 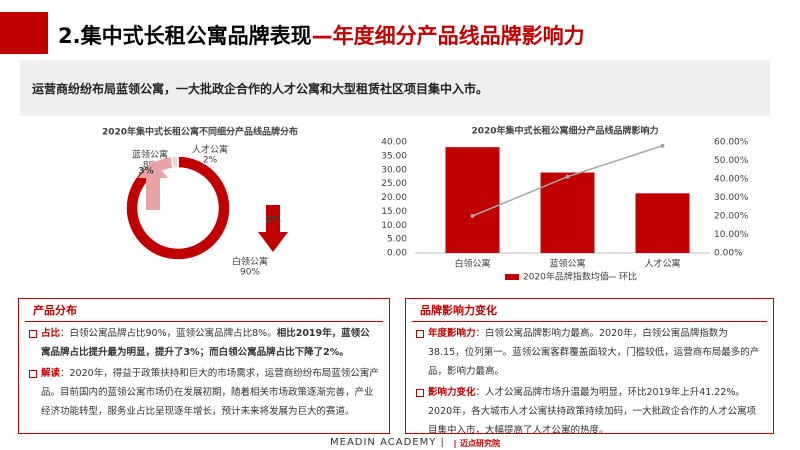 What do you see at coordinates (272, 221) in the screenshot?
I see `annotation: 2%` at bounding box center [272, 221].